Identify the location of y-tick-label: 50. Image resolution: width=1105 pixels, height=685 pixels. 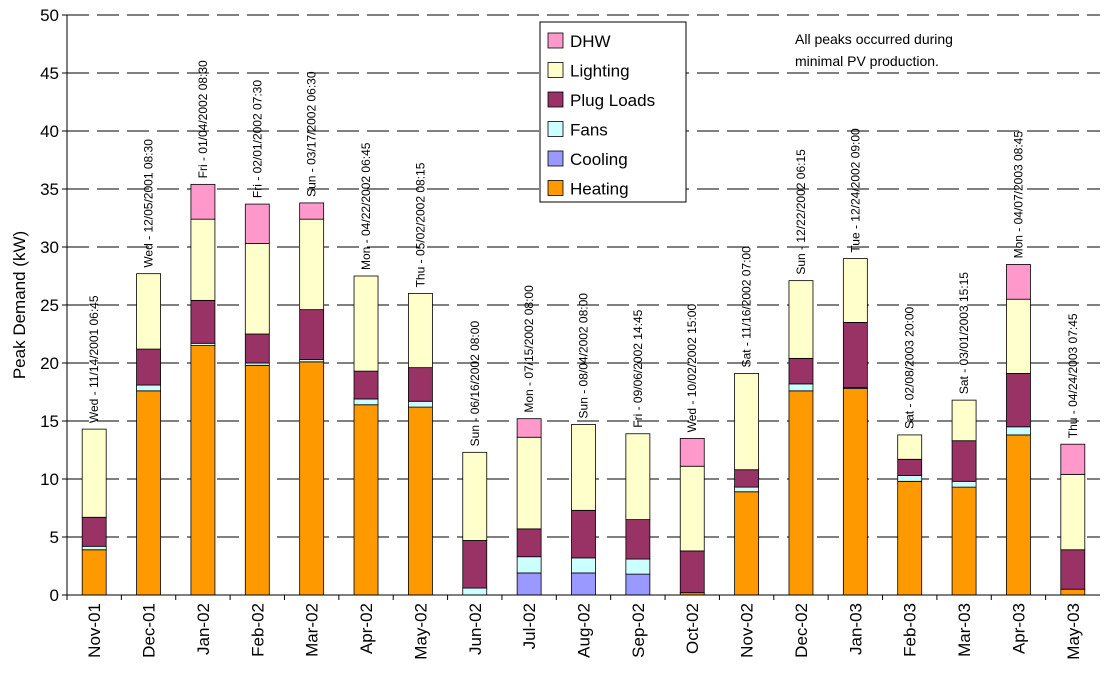
(49, 15).